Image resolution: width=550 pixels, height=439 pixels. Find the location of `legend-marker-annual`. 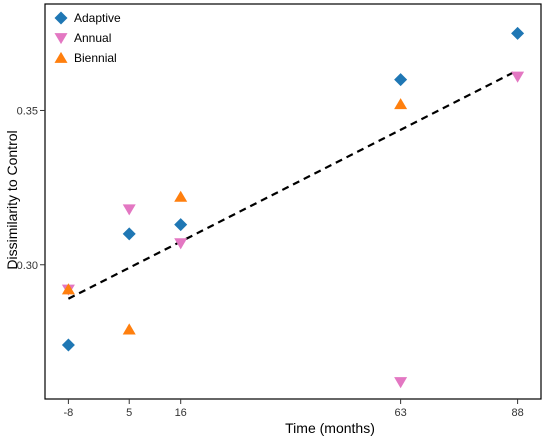

legend-marker-annual is located at coordinates (61, 39).